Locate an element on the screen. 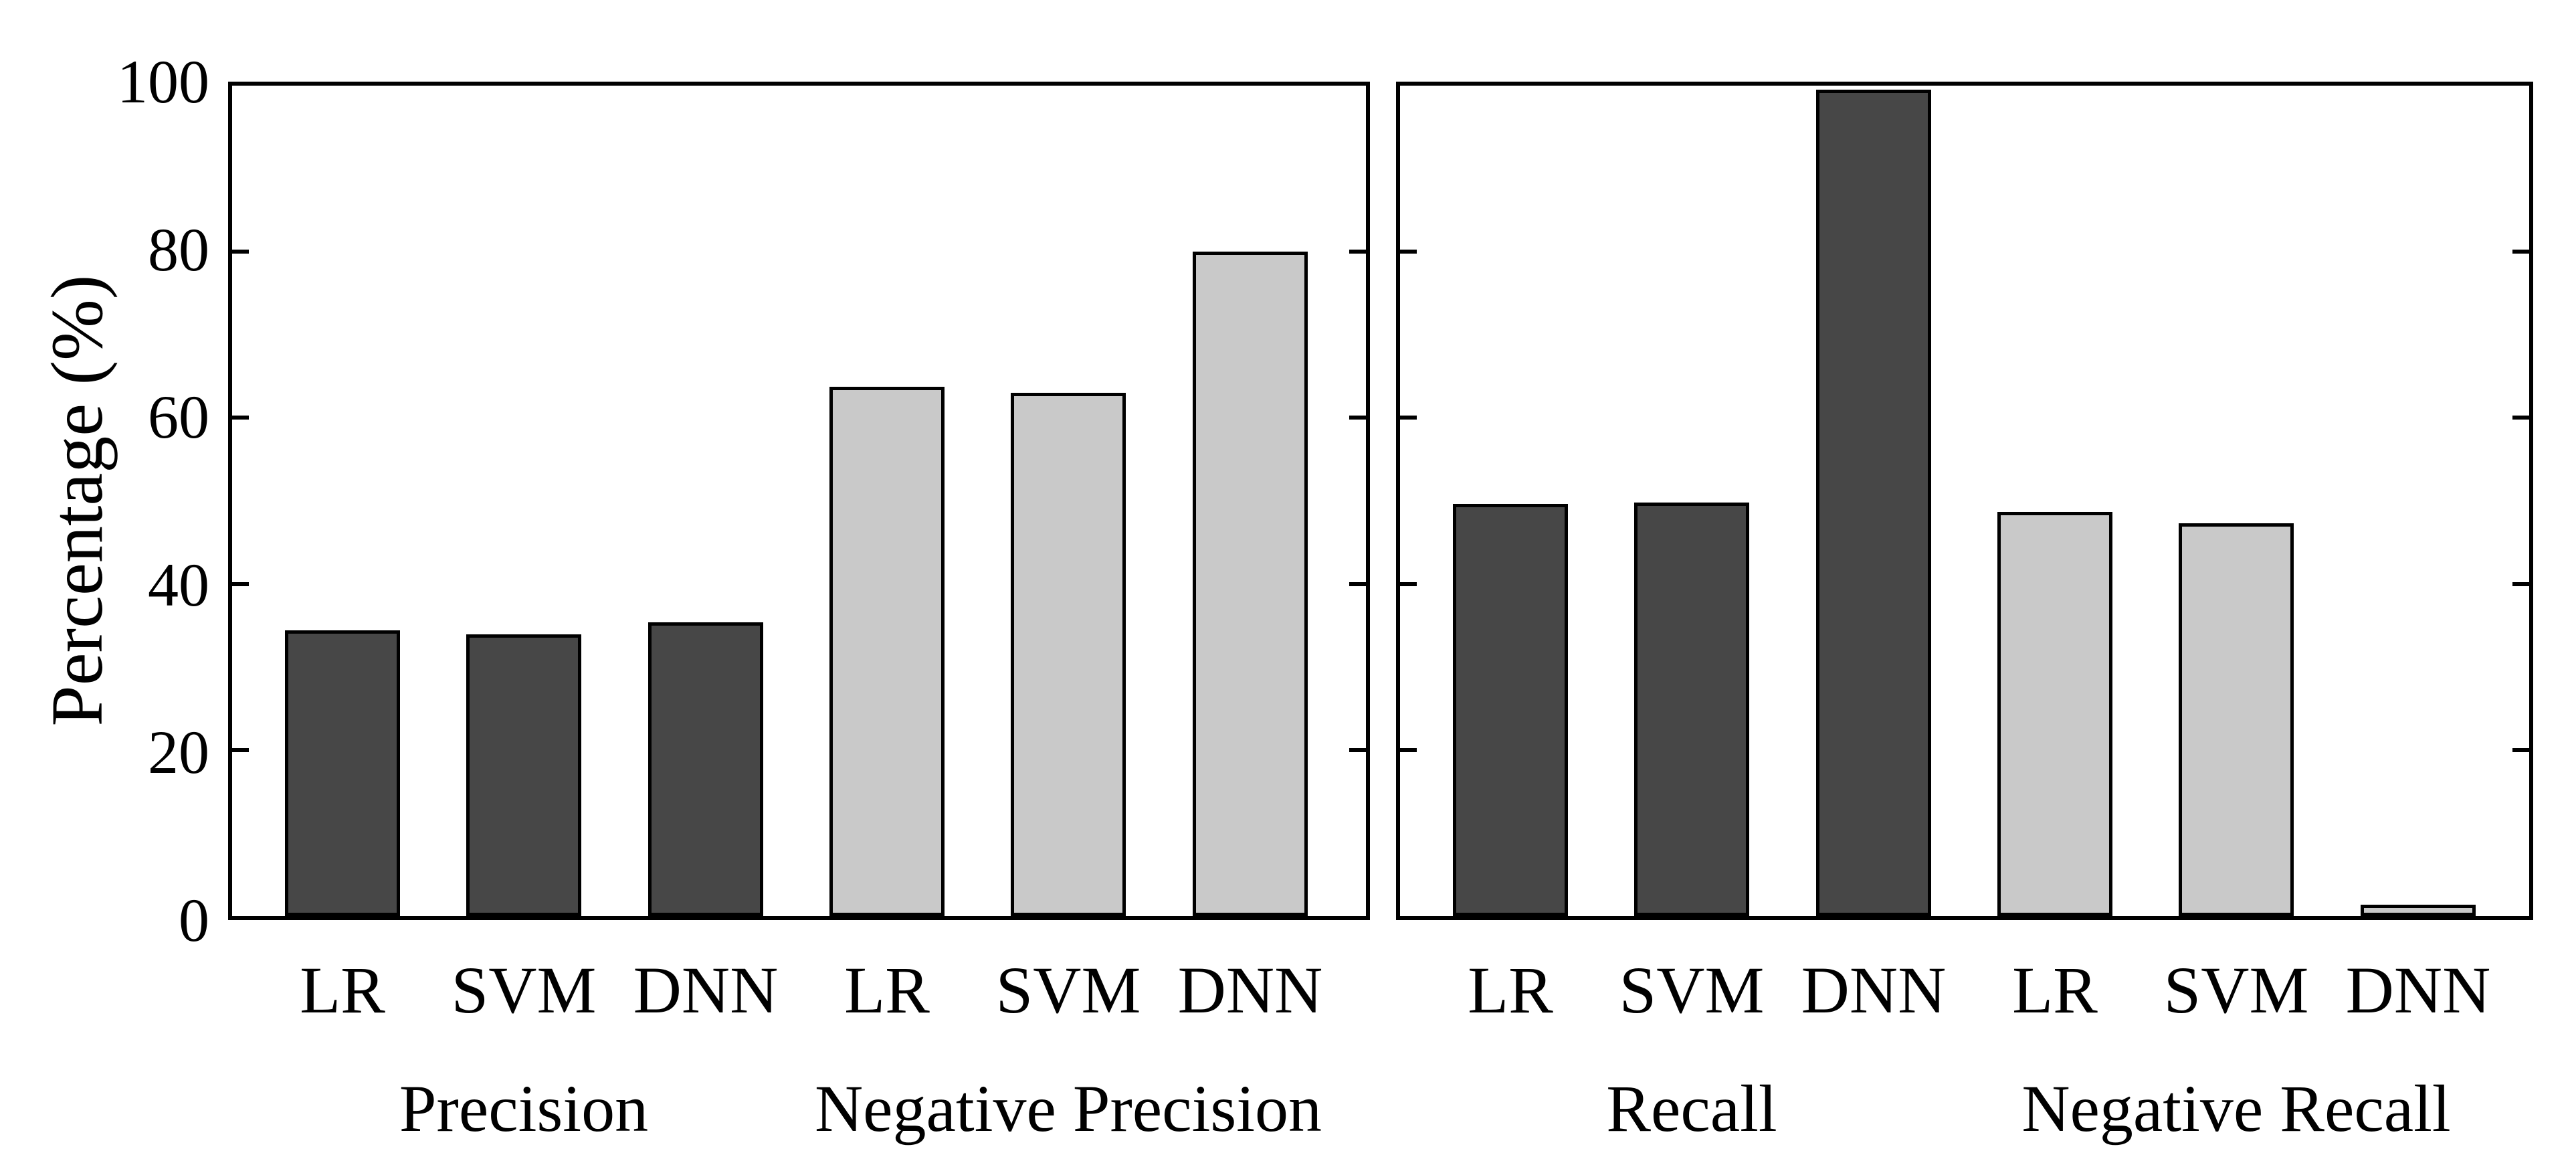  y-tick-label: 40 is located at coordinates (178, 585).